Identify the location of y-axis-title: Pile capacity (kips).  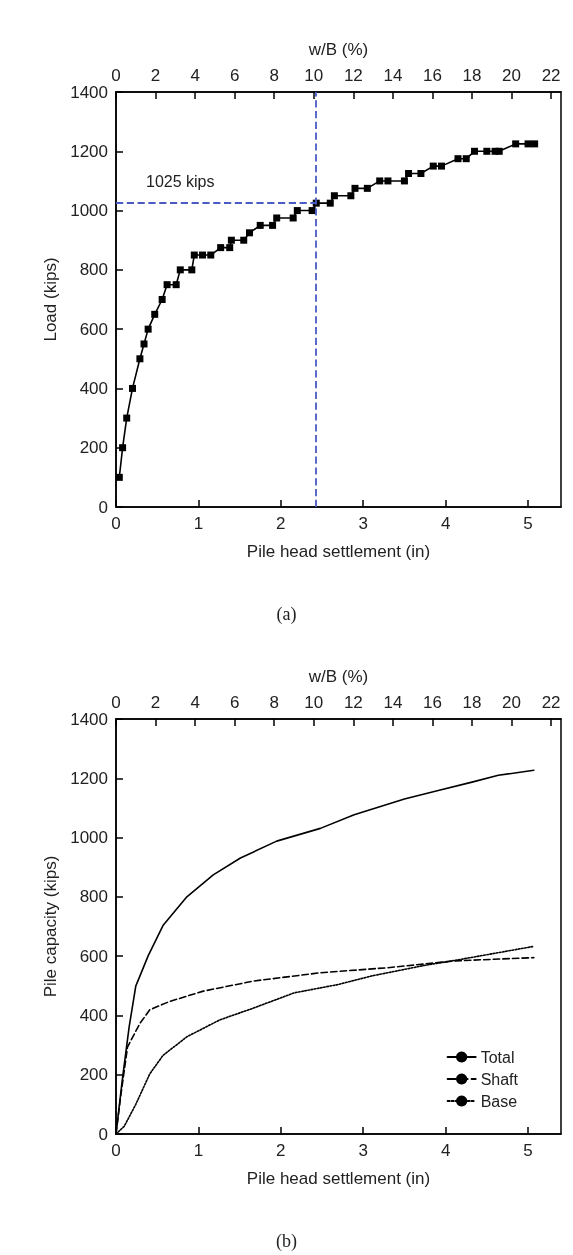
(51, 926).